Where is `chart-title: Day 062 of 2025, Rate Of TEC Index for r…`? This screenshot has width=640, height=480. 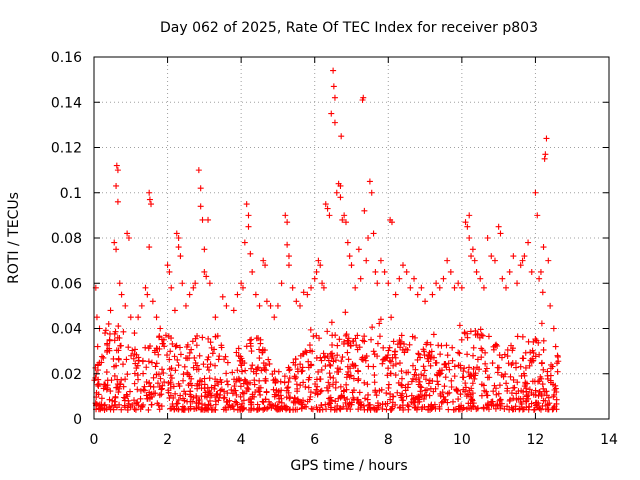
chart-title: Day 062 of 2025, Rate Of TEC Index for r… is located at coordinates (349, 28).